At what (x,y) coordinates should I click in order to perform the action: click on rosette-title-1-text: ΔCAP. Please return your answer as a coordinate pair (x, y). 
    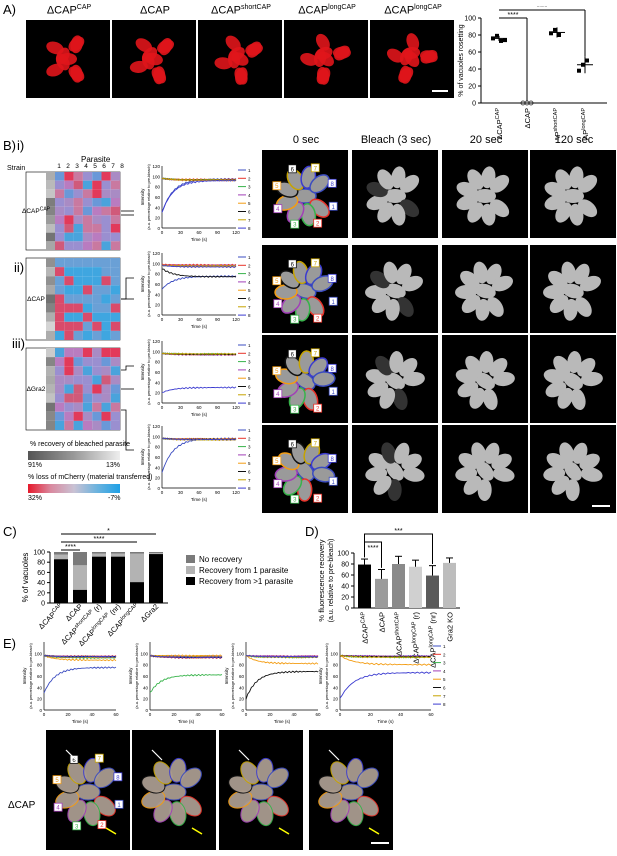
    Looking at the image, I should click on (61, 10).